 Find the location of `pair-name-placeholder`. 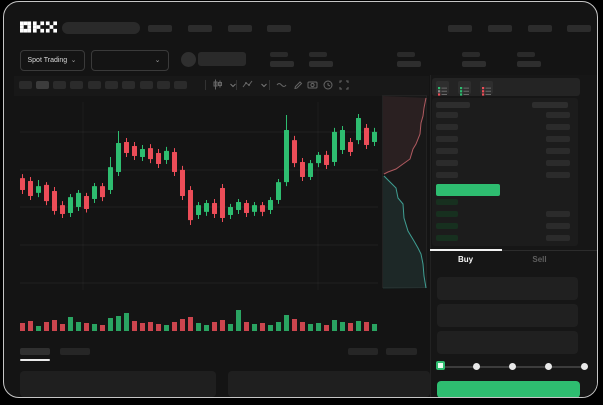

pair-name-placeholder is located at coordinates (221, 58).